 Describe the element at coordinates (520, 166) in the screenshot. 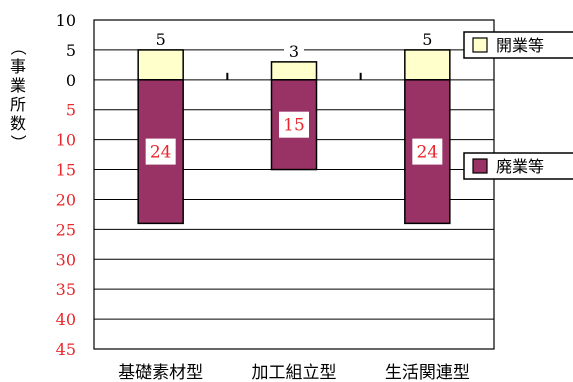

I see `legend-label: 廃業等` at that location.